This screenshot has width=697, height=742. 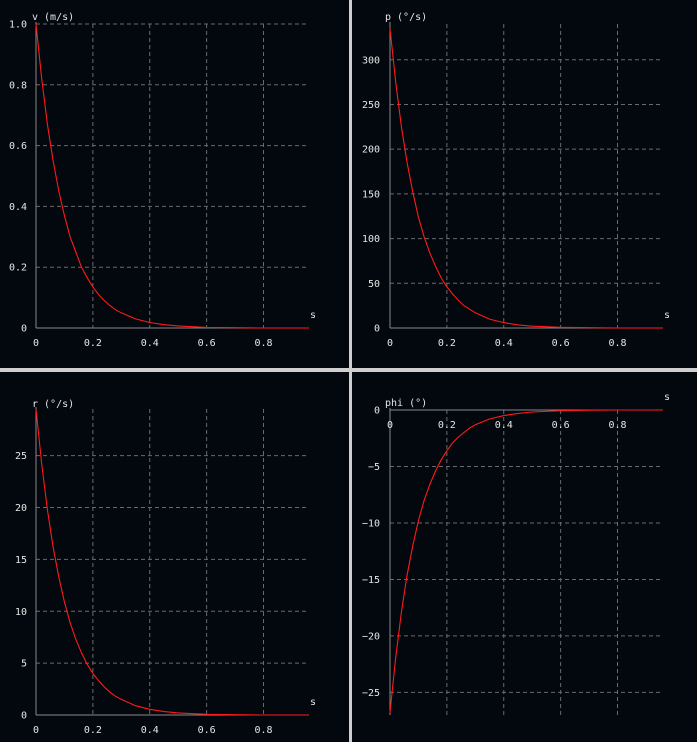 I want to click on y-tick-label: 300, so click(x=371, y=60).